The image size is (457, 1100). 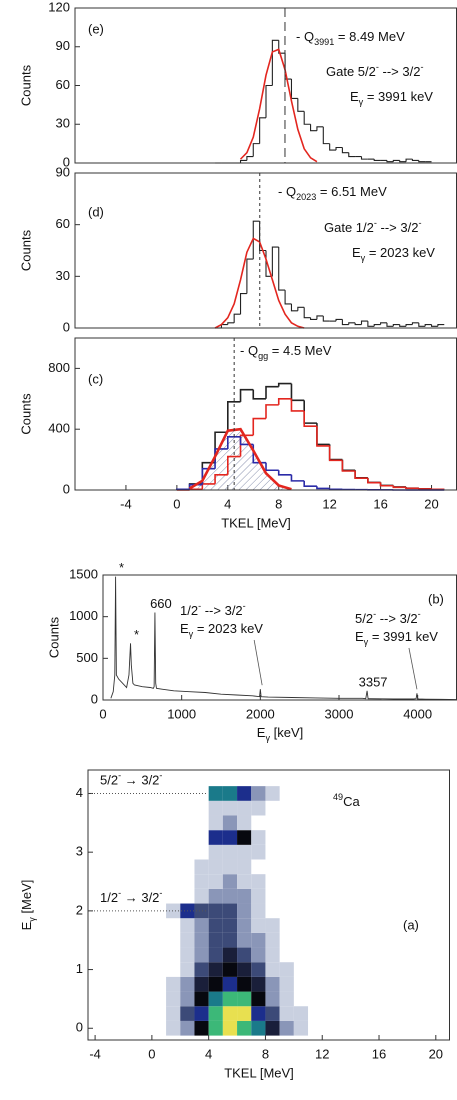 What do you see at coordinates (393, 254) in the screenshot?
I see `annotation: Eγ = 2023 keV` at bounding box center [393, 254].